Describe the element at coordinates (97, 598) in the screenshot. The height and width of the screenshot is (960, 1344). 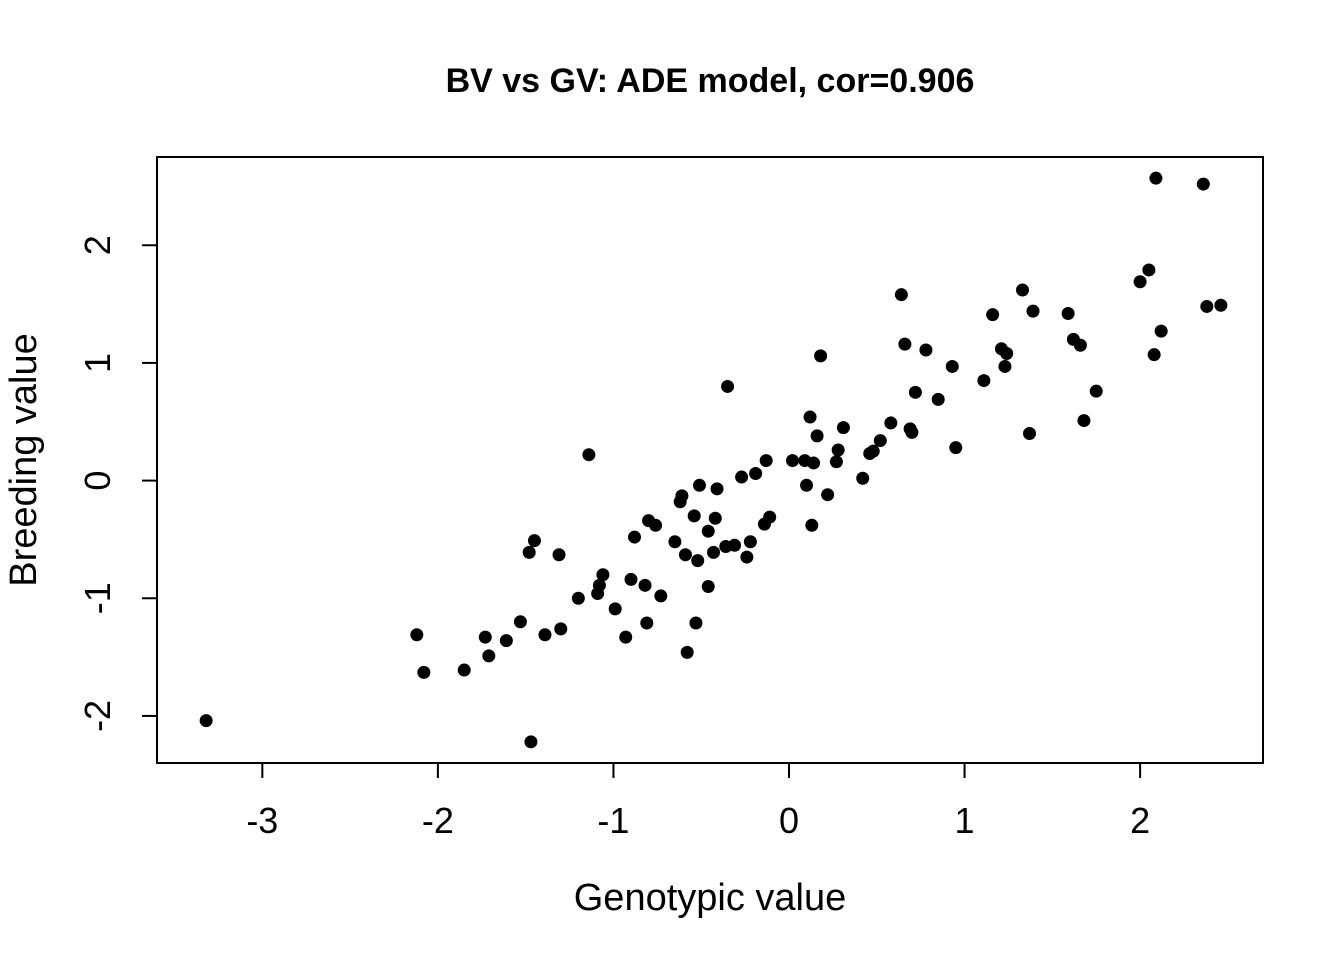
I see `y-tick-label: -1` at that location.